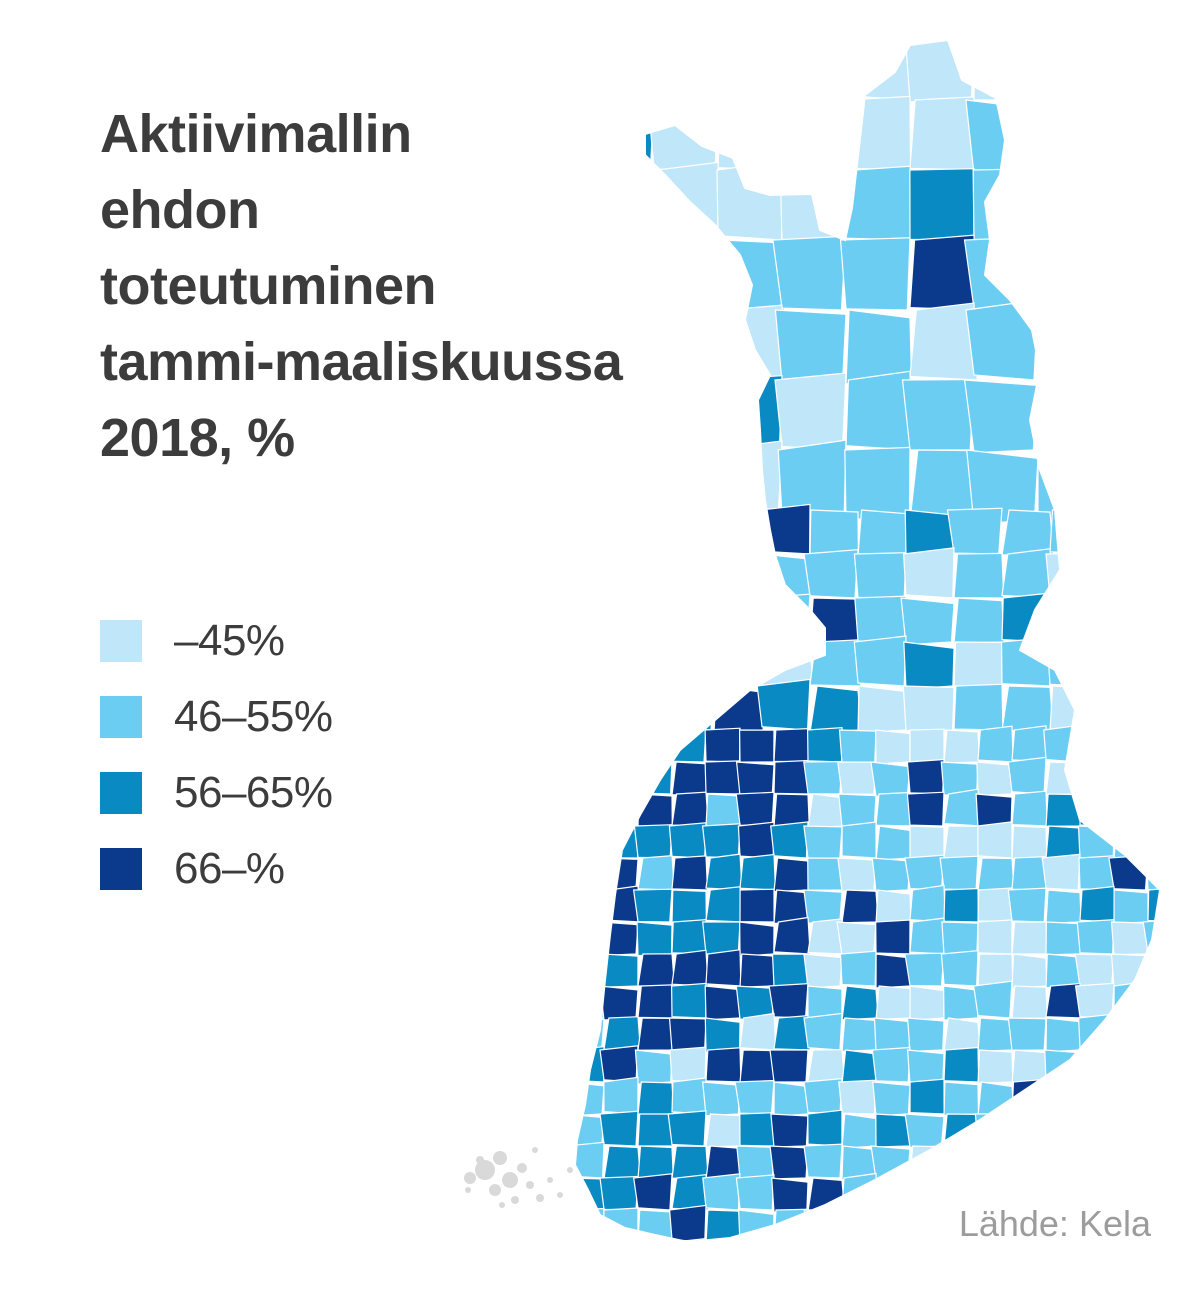 The height and width of the screenshot is (1291, 1199). Describe the element at coordinates (229, 640) in the screenshot. I see `legend-label-1: –45%` at that location.